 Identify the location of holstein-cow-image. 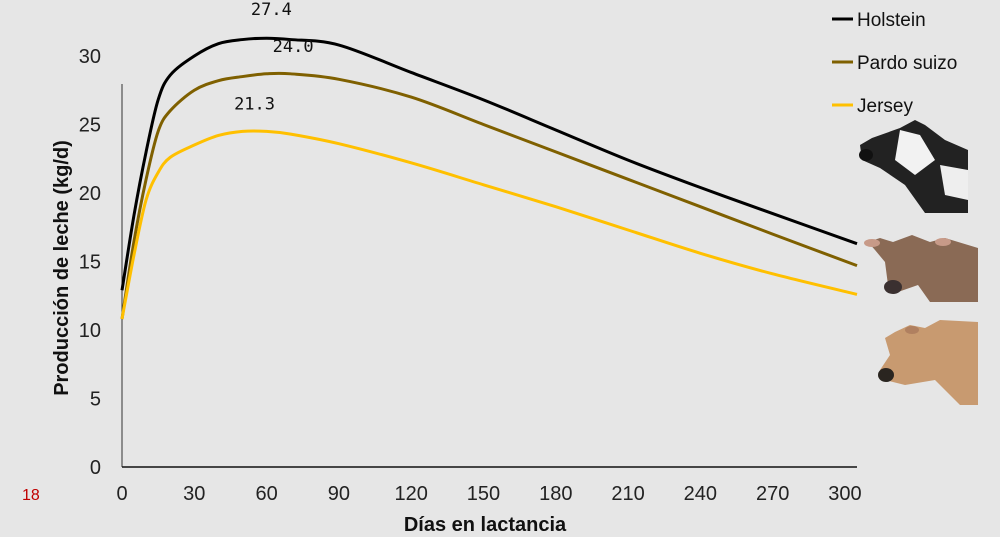
(913, 166).